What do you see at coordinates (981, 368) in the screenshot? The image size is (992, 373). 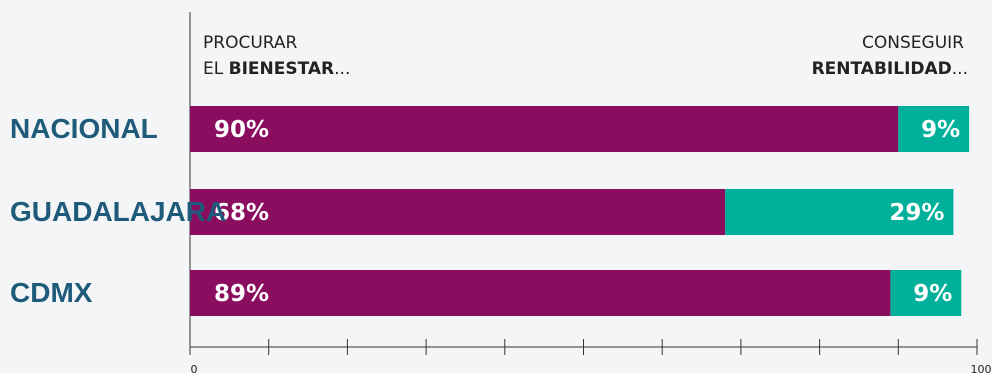 I see `x-tick-label-100: 100` at bounding box center [981, 368].